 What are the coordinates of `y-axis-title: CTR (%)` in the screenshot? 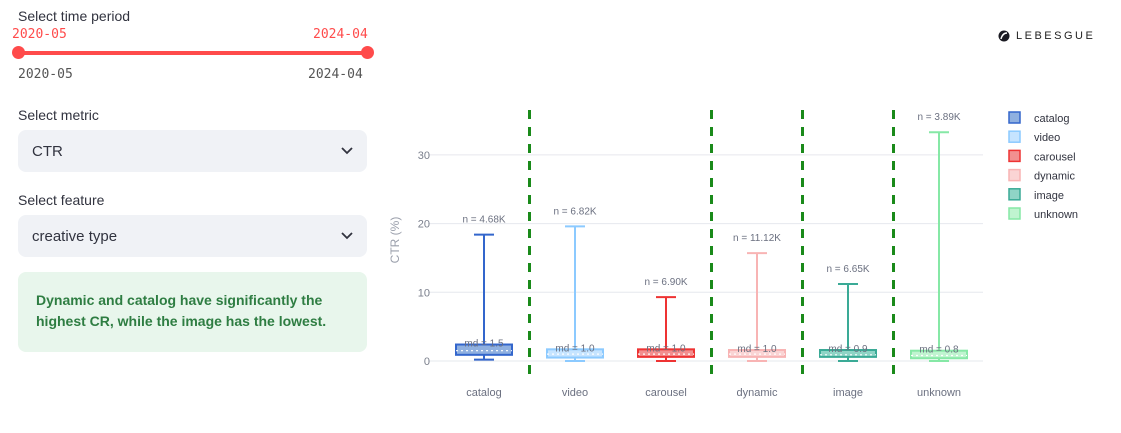 It's located at (395, 240).